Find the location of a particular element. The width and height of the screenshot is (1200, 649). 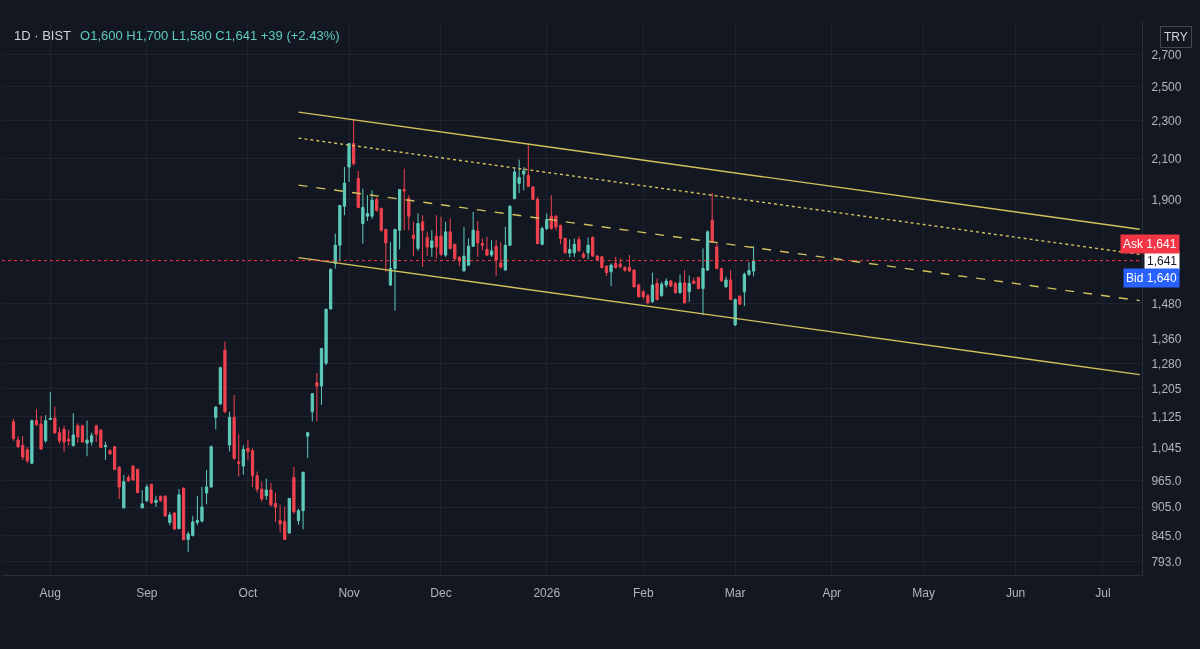

y-tick-label: 1,045 is located at coordinates (1166, 447).